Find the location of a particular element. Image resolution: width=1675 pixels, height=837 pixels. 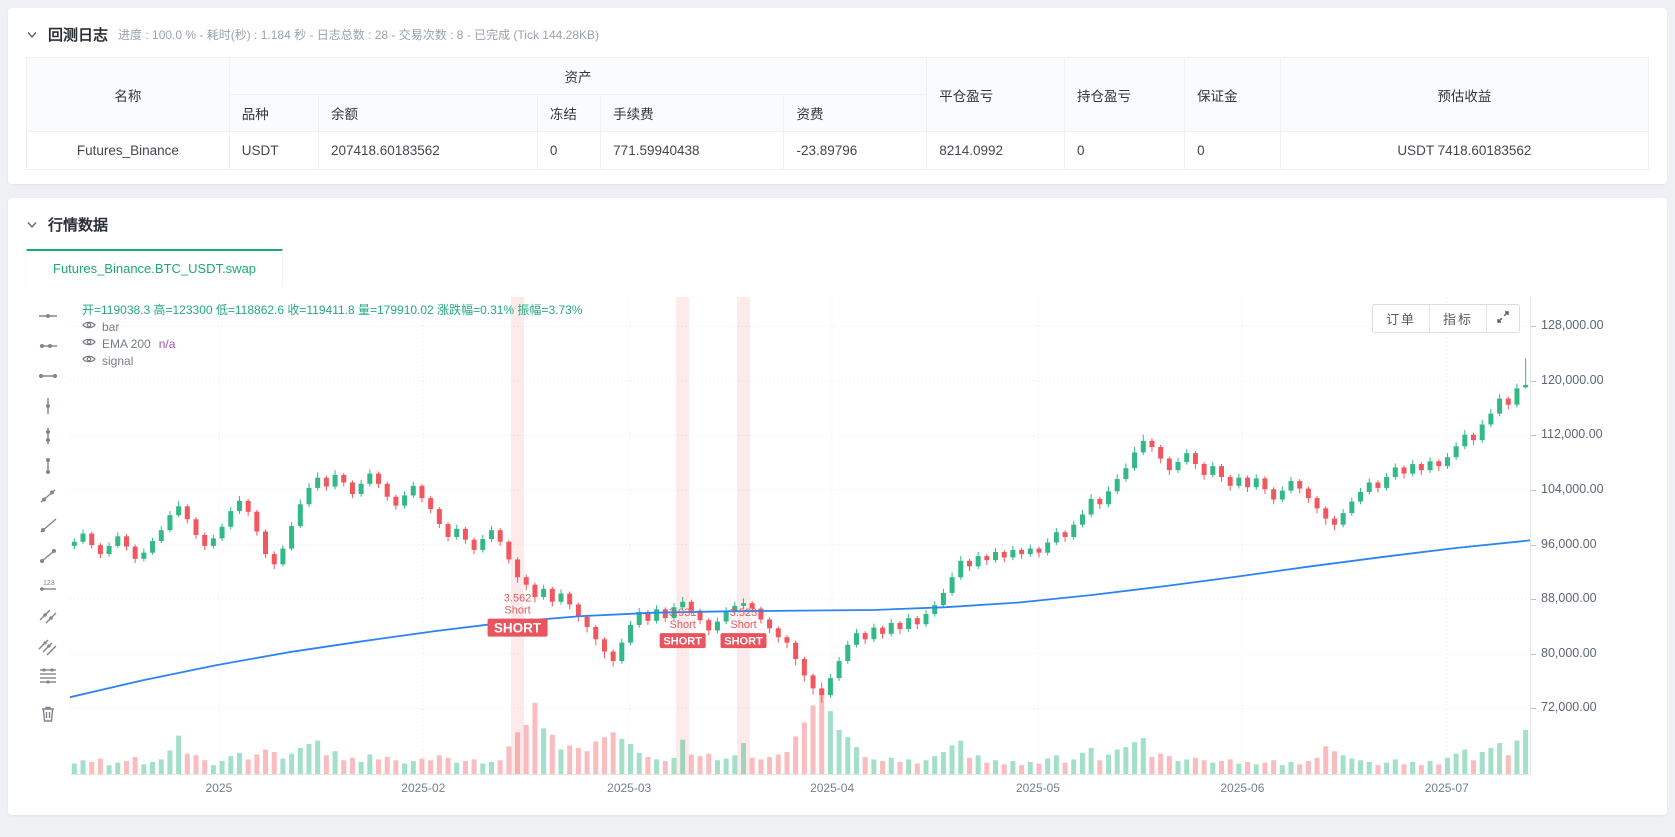

symbol-tabs: Futures_Binance.BTC_USDT.swap is located at coordinates (837, 268).